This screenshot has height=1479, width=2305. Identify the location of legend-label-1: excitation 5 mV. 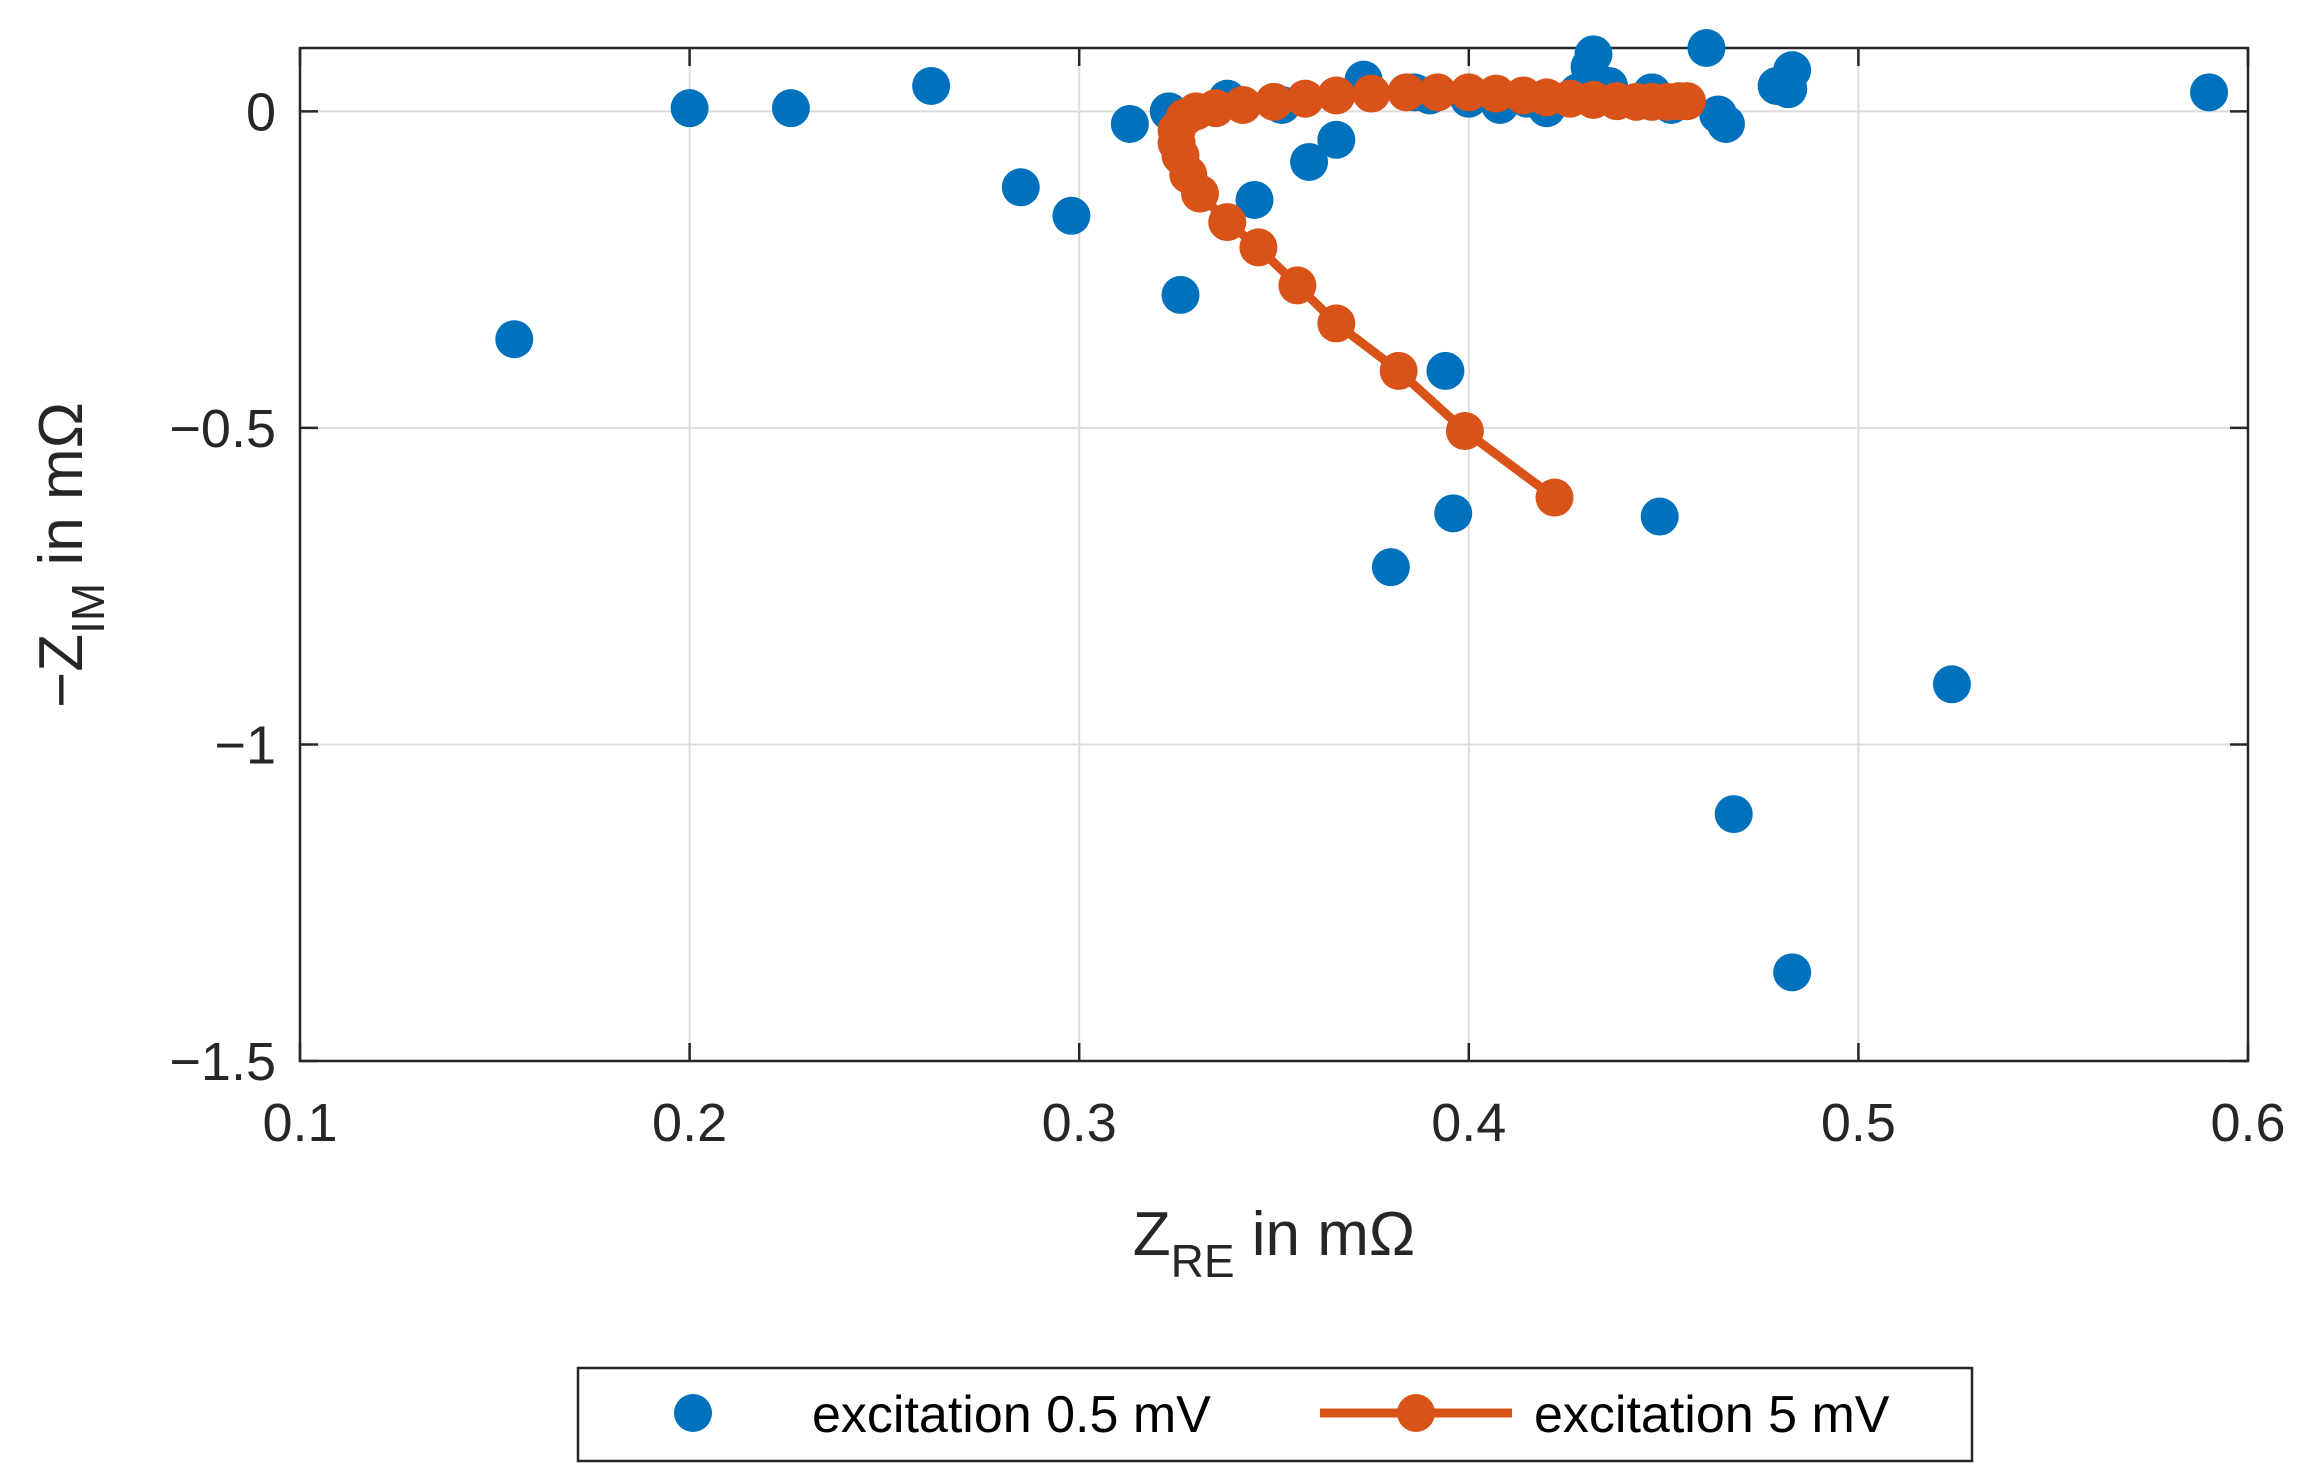
(1712, 1415).